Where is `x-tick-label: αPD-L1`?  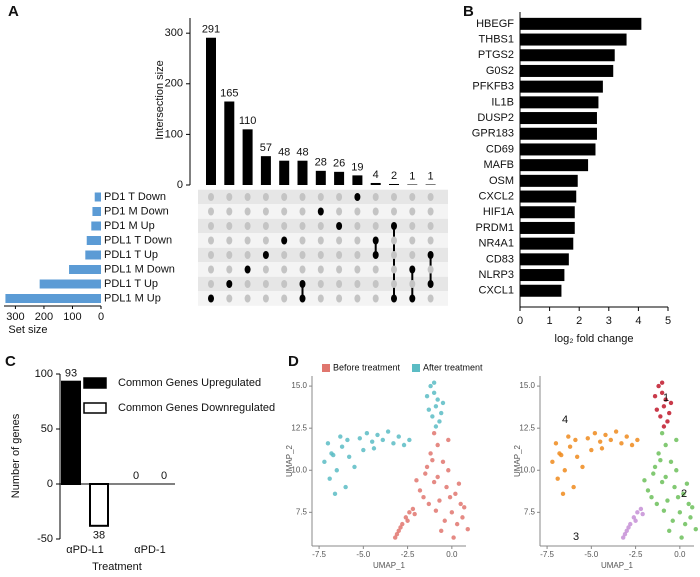 x-tick-label: αPD-L1 is located at coordinates (85, 550).